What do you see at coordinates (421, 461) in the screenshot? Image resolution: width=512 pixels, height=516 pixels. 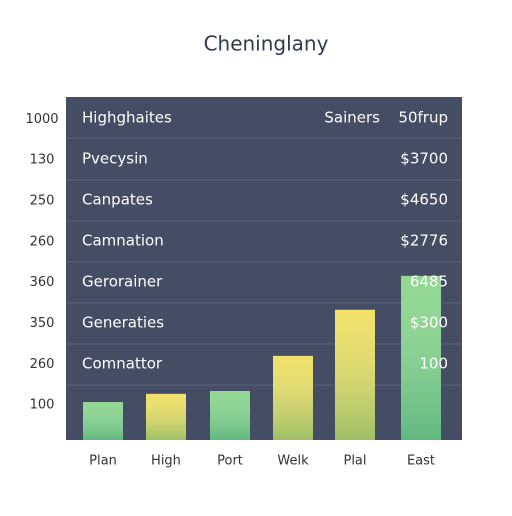 I see `x-tick-label: East` at bounding box center [421, 461].